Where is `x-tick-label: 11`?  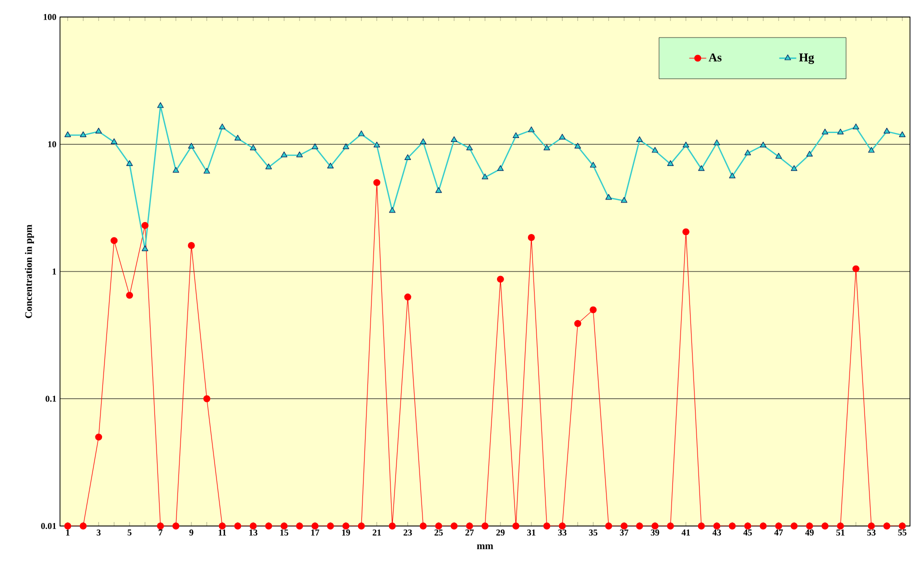
x-tick-label: 11 is located at coordinates (222, 533).